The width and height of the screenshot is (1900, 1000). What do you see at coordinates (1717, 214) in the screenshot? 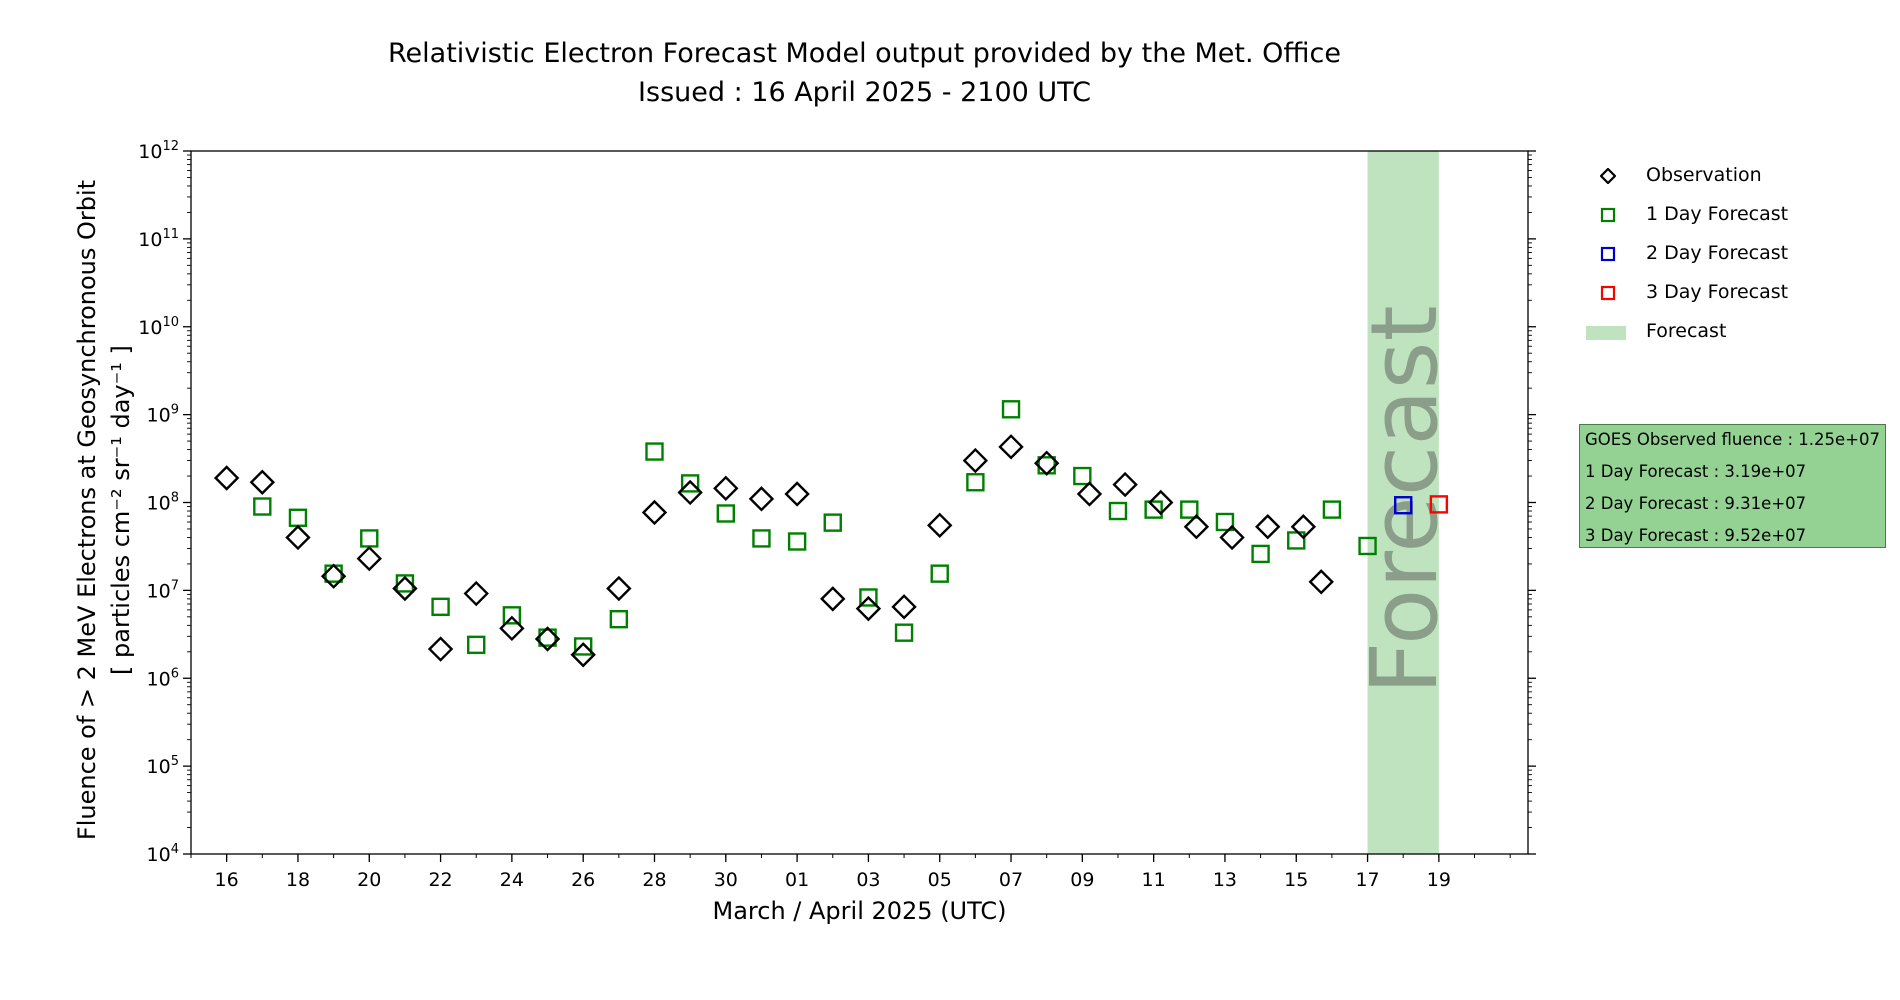
I see `legend-label: 1 Day Forecast` at bounding box center [1717, 214].